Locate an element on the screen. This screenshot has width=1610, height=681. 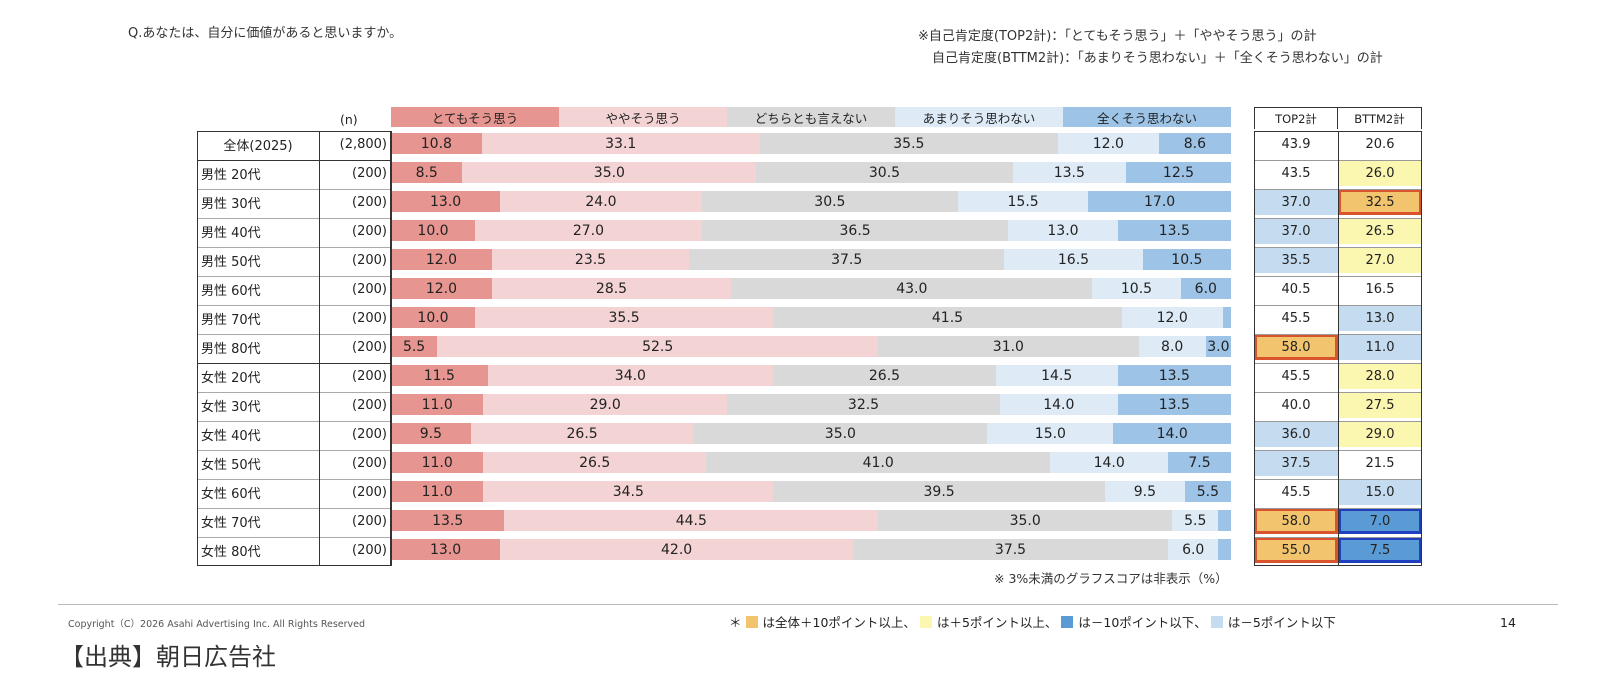
n-header: (n) is located at coordinates (349, 119).